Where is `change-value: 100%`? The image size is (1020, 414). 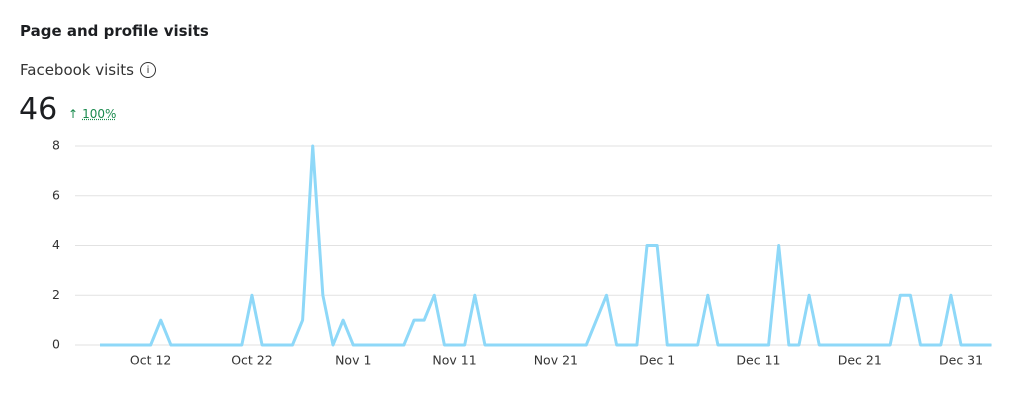 change-value: 100% is located at coordinates (99, 114).